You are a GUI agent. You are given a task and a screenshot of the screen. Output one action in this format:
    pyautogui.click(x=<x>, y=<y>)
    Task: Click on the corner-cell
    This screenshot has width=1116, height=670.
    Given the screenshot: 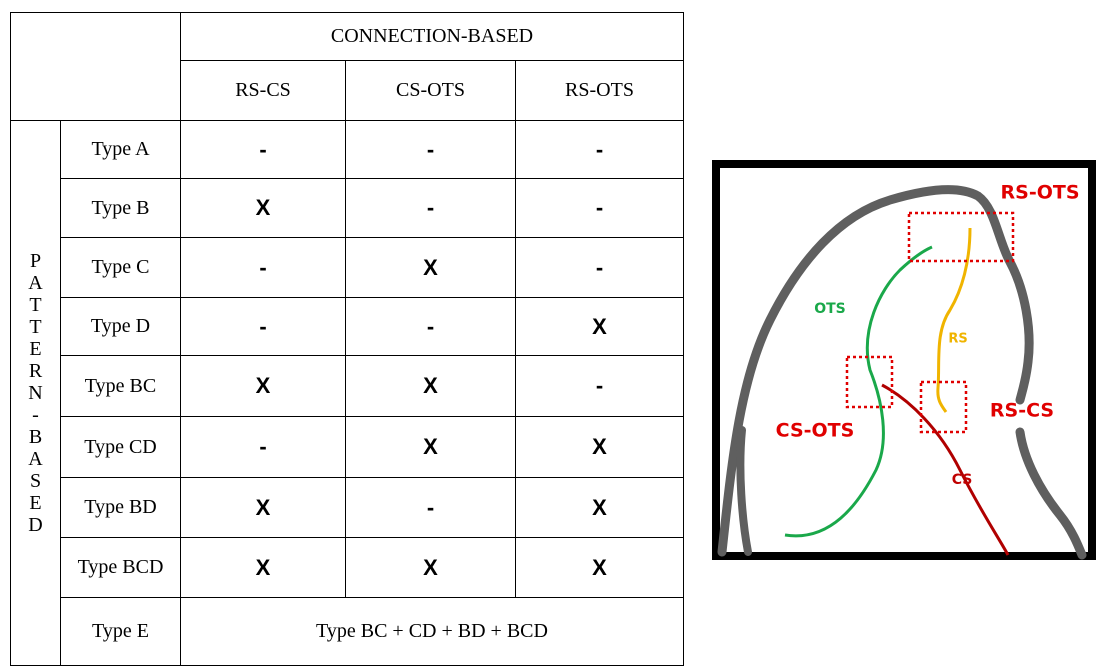 What is the action you would take?
    pyautogui.click(x=95, y=66)
    